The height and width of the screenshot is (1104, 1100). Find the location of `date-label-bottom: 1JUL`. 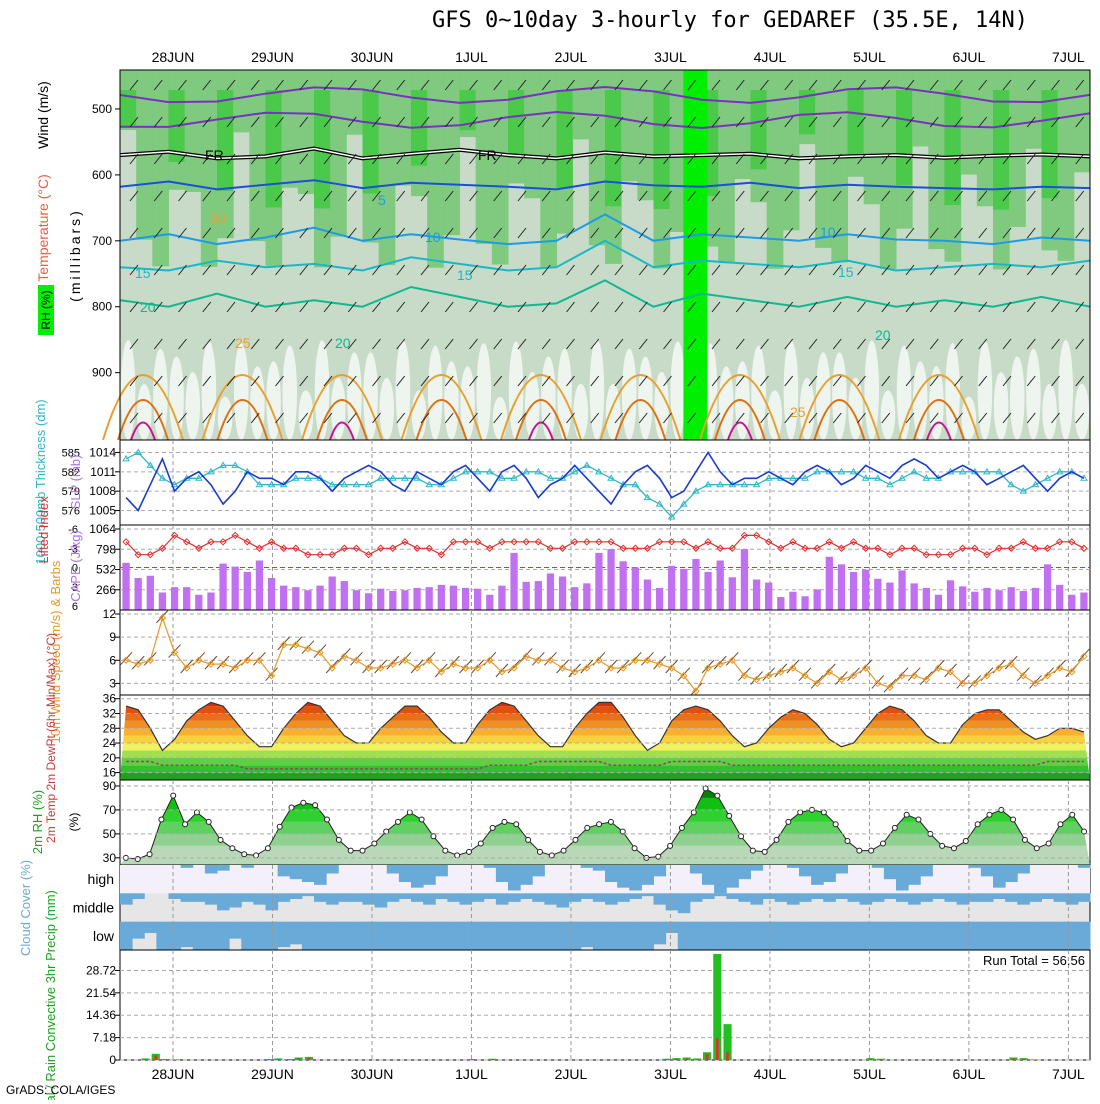

date-label-bottom: 1JUL is located at coordinates (471, 1074).